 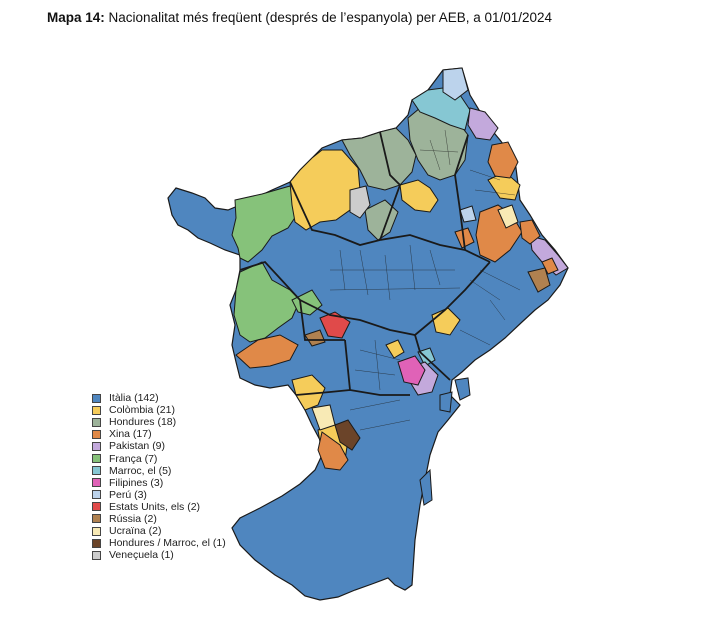 I want to click on area-xina-center, so click(x=464, y=238).